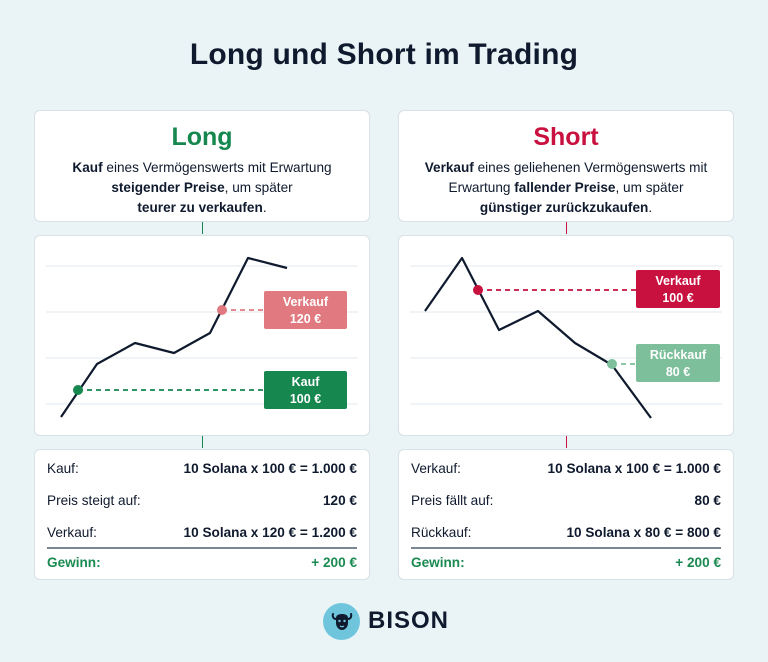 Image resolution: width=768 pixels, height=662 pixels. What do you see at coordinates (202, 500) in the screenshot?
I see `long-table-row-price: Preis steigt auf: 120 €` at bounding box center [202, 500].